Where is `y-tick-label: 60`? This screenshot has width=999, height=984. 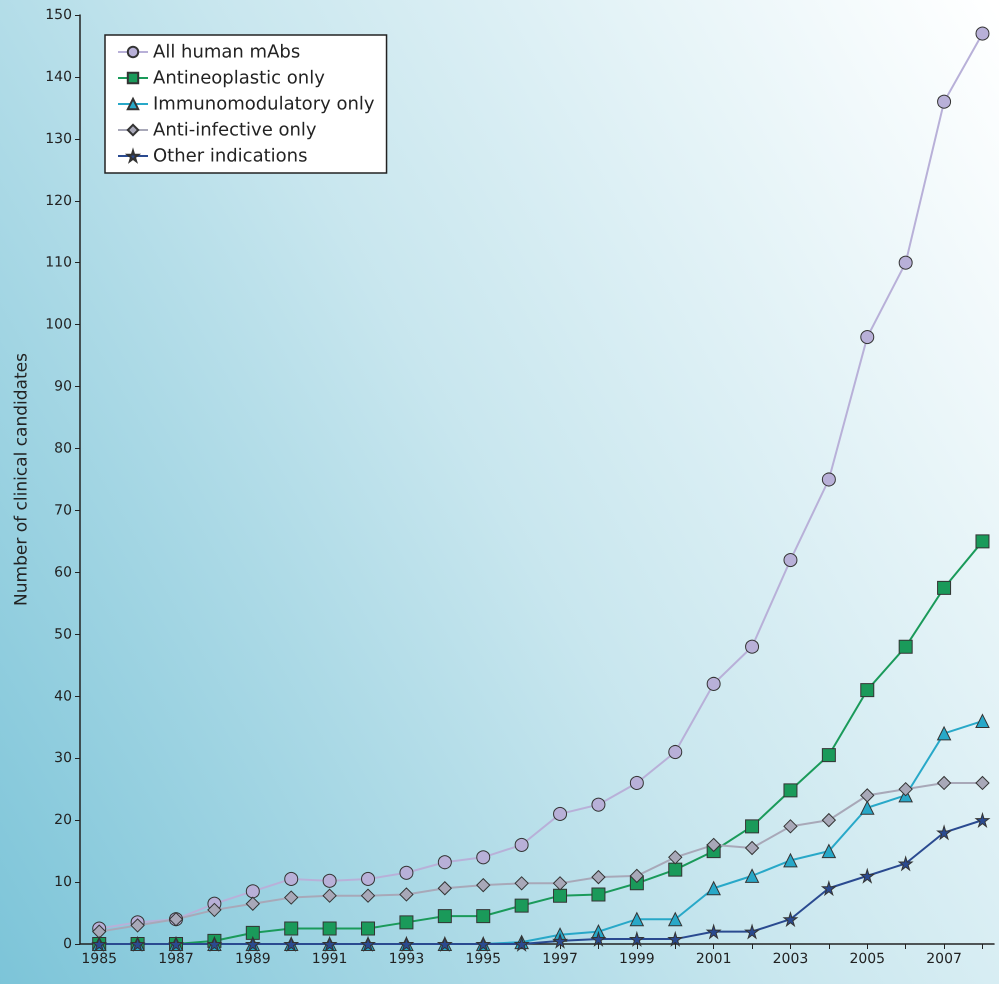 y-tick-label: 60 is located at coordinates (63, 572).